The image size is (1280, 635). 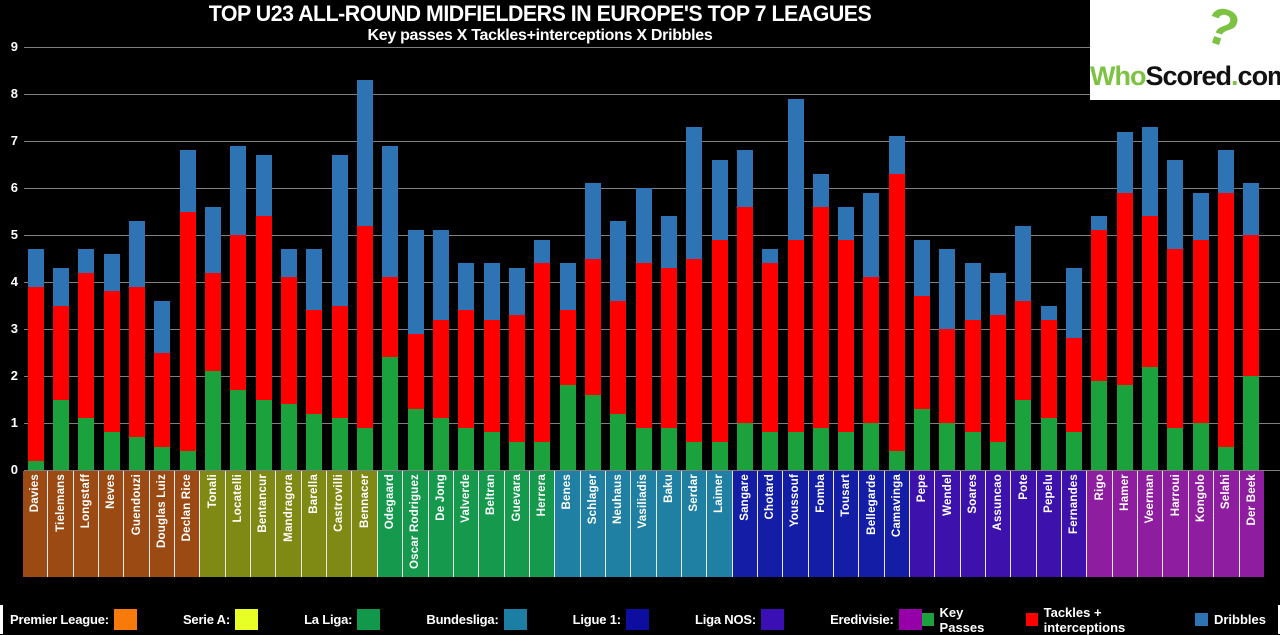 I want to click on player-label-text: Serdar, so click(x=694, y=493).